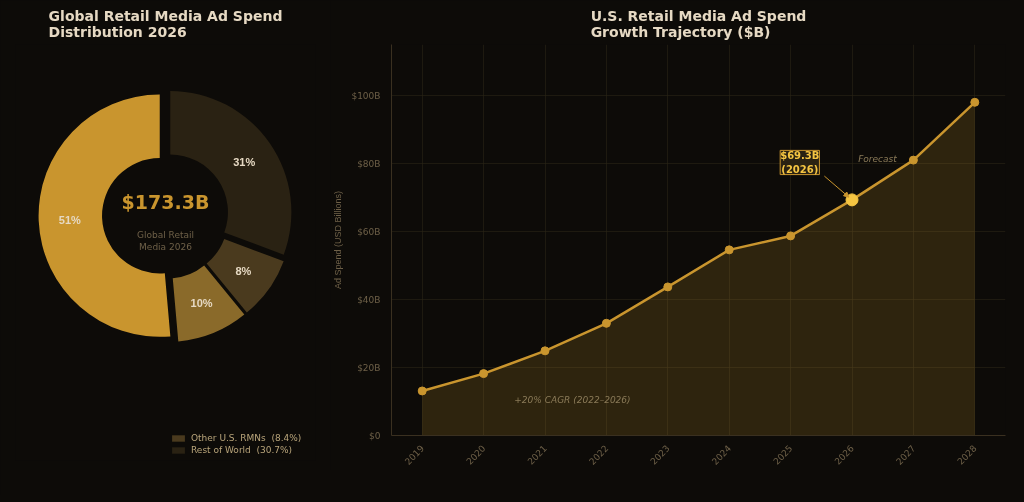  I want to click on y-tick-label: $100B, so click(366, 95).